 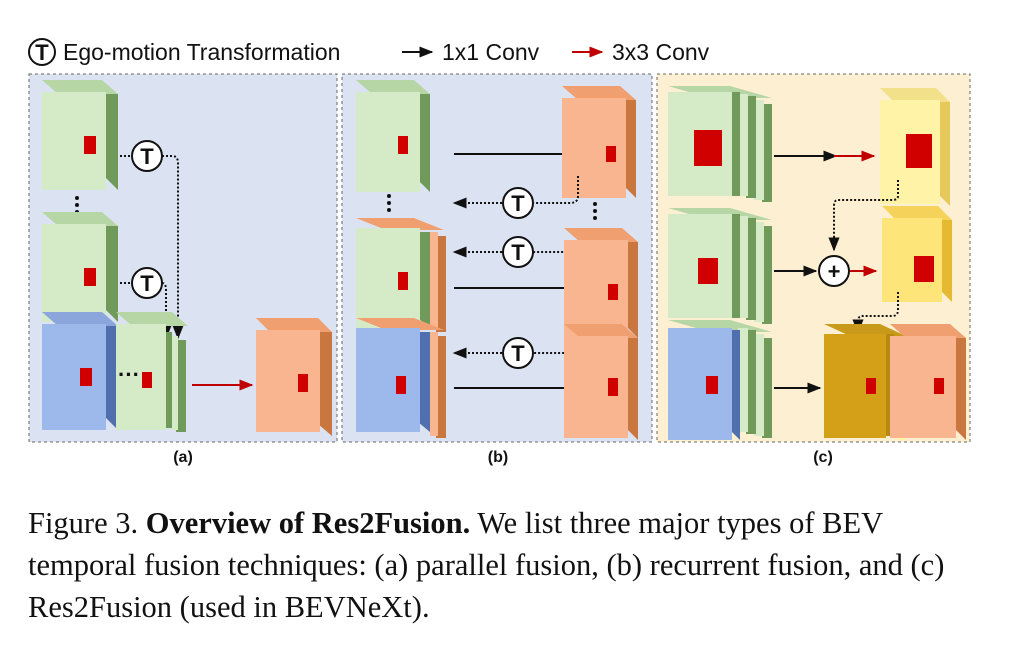 What do you see at coordinates (80, 371) in the screenshot?
I see `current-bev-feature-map` at bounding box center [80, 371].